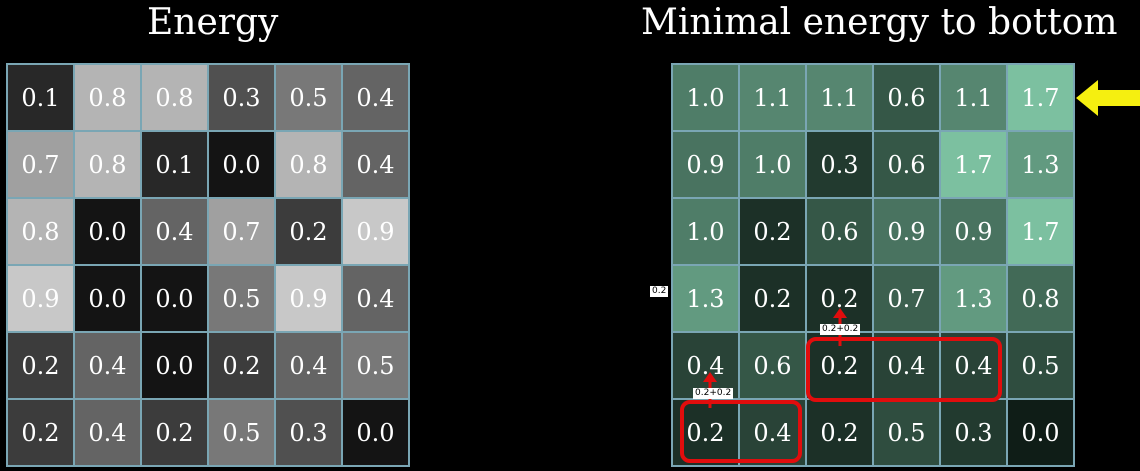 The image size is (1140, 471). Describe the element at coordinates (713, 393) in the screenshot. I see `sum-label-lower: 0.2+0.2` at that location.